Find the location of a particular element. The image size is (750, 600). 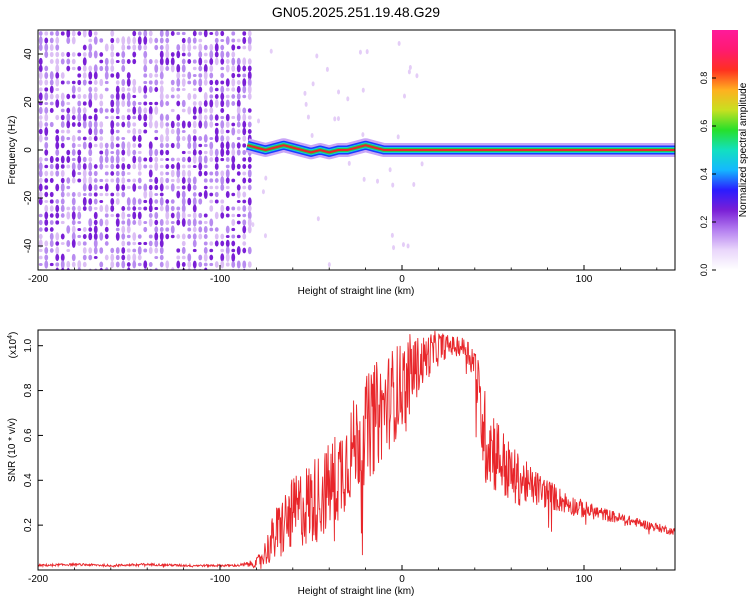

colorbar-label: Normalized spectral amplitude is located at coordinates (743, 149).